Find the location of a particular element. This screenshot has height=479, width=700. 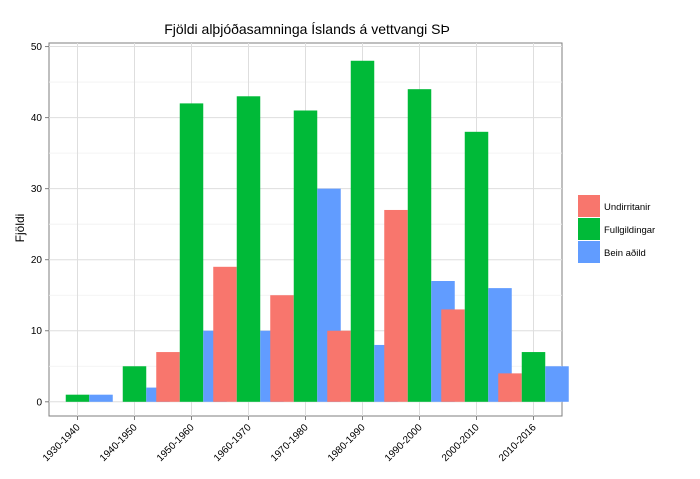

y-tick-label: 20 is located at coordinates (37, 260).